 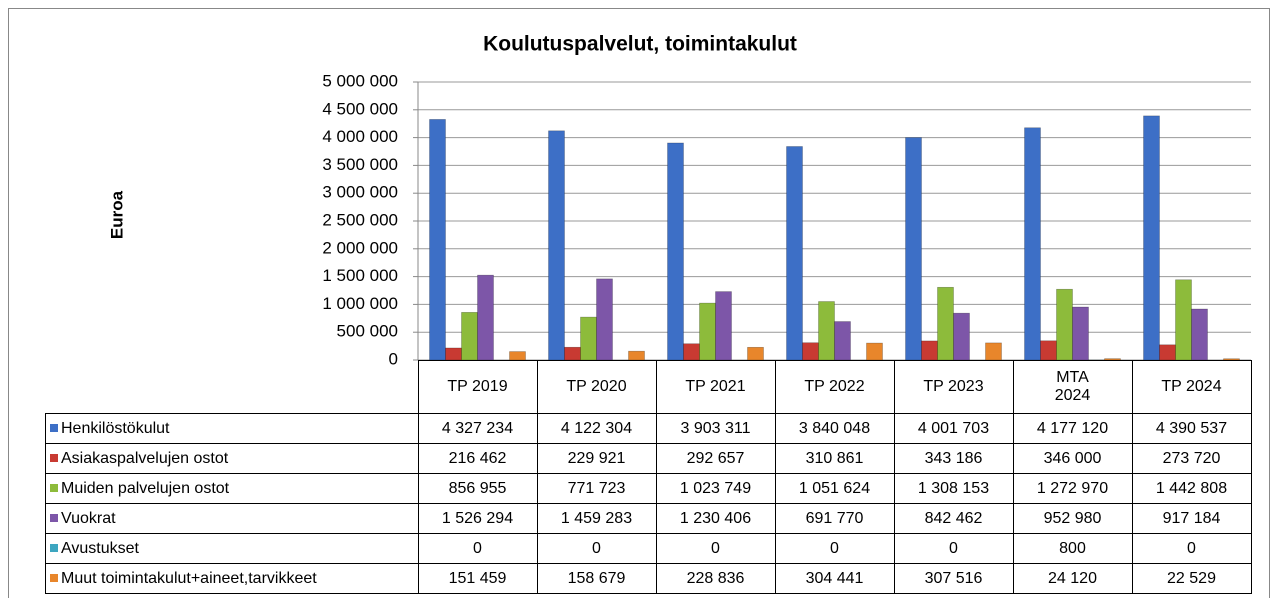 I want to click on x-tick-label: TP 2022, so click(x=834, y=386).